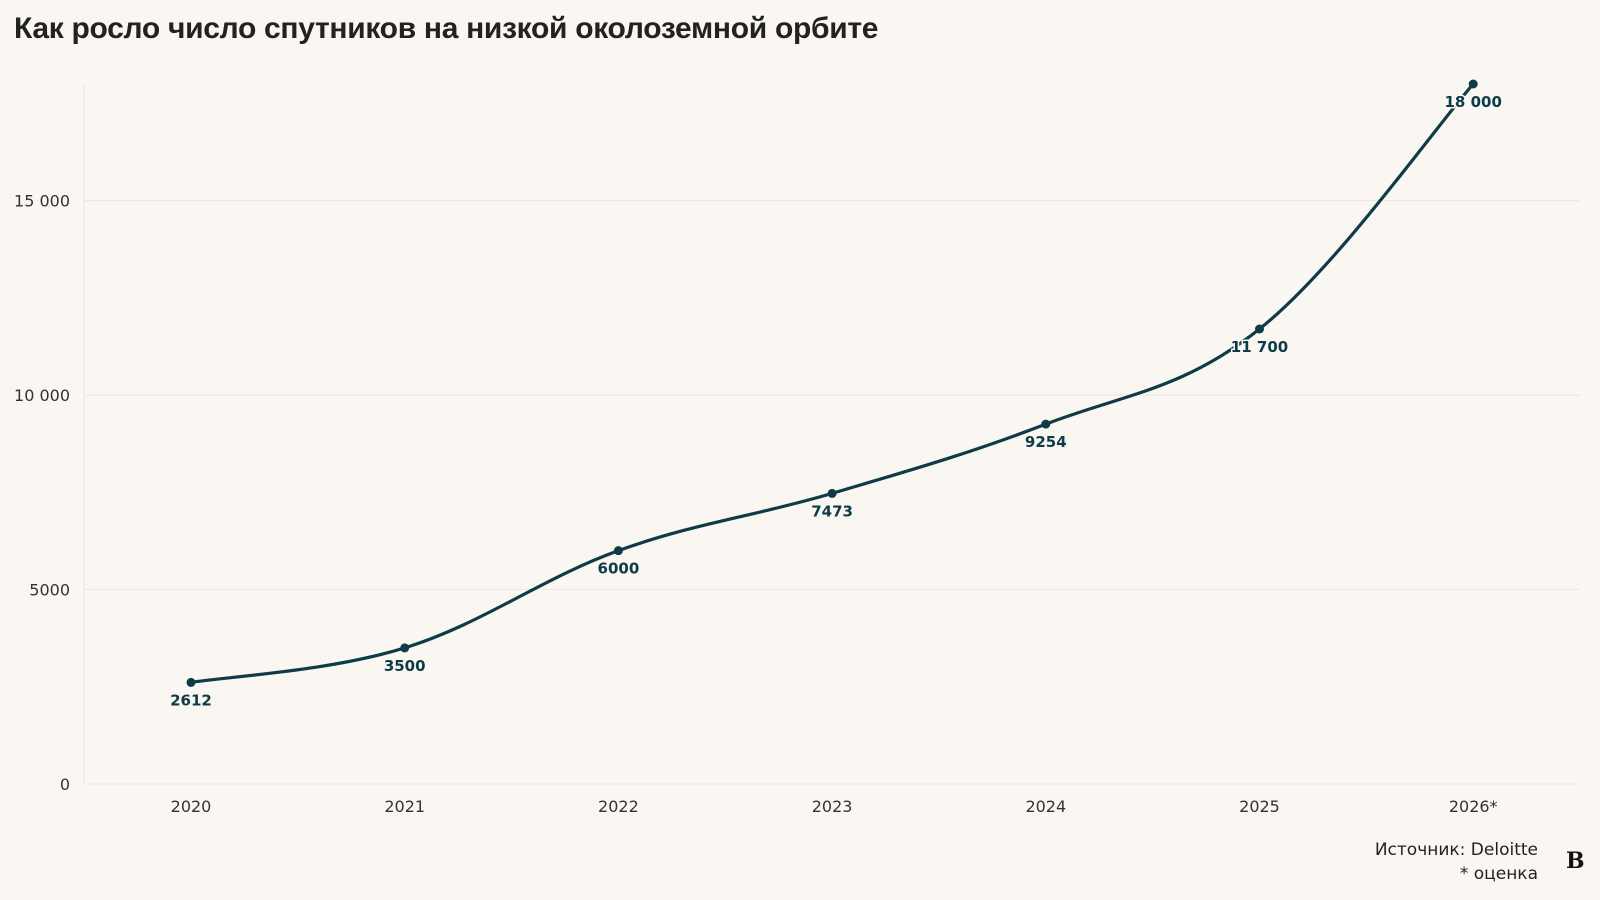 This screenshot has width=1600, height=900. Describe the element at coordinates (1045, 806) in the screenshot. I see `x-tick-label: 2024` at that location.